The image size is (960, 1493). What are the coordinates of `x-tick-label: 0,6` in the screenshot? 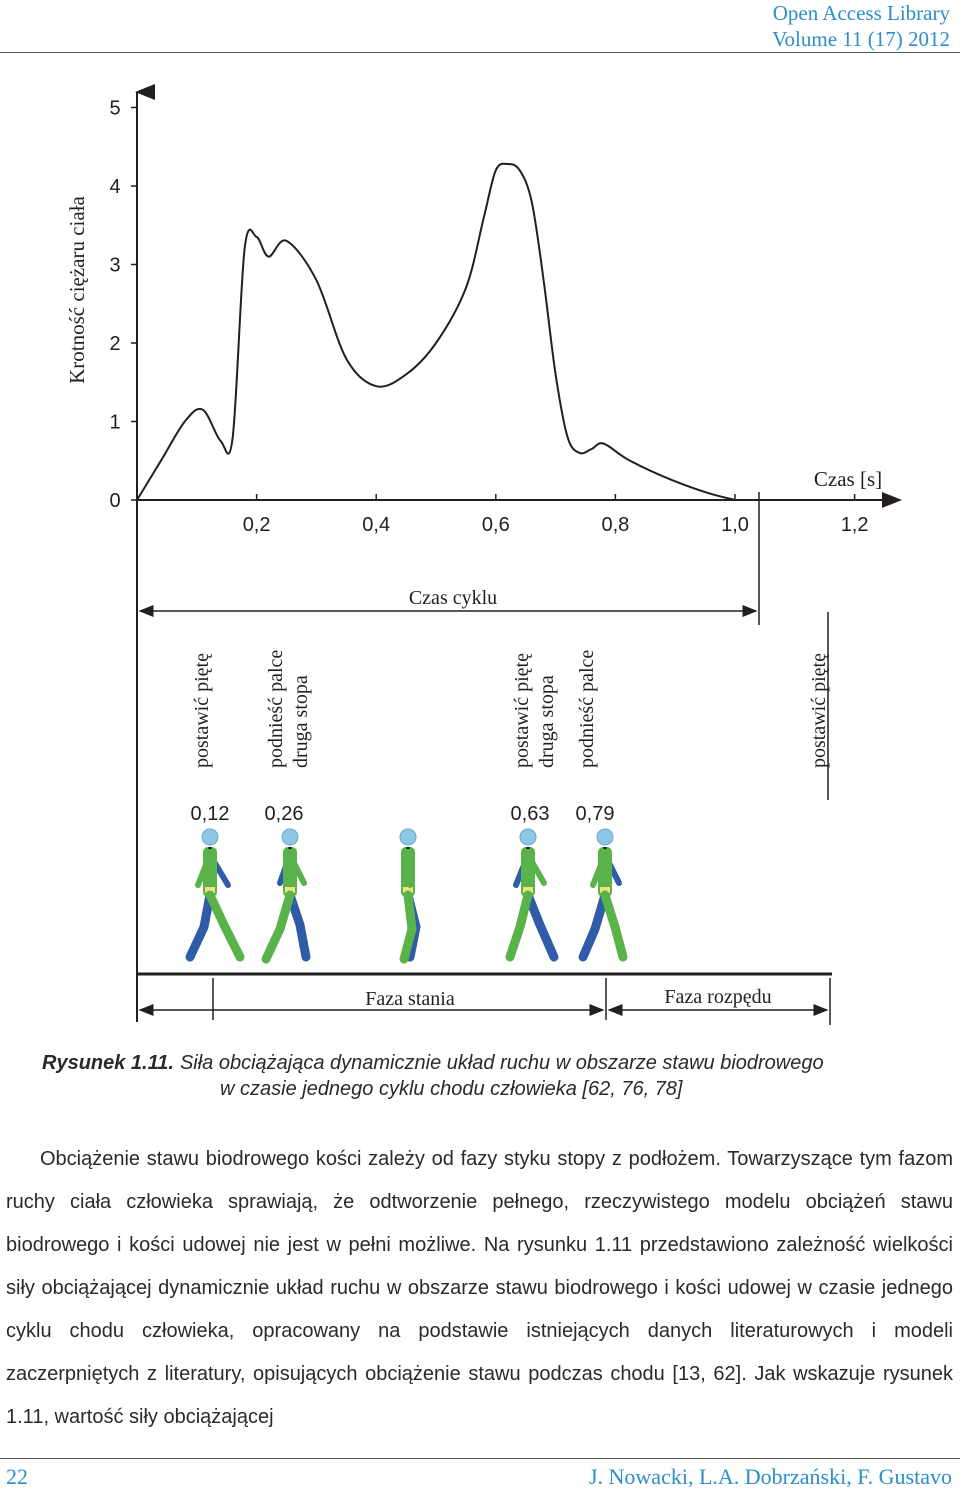 It's located at (496, 525).